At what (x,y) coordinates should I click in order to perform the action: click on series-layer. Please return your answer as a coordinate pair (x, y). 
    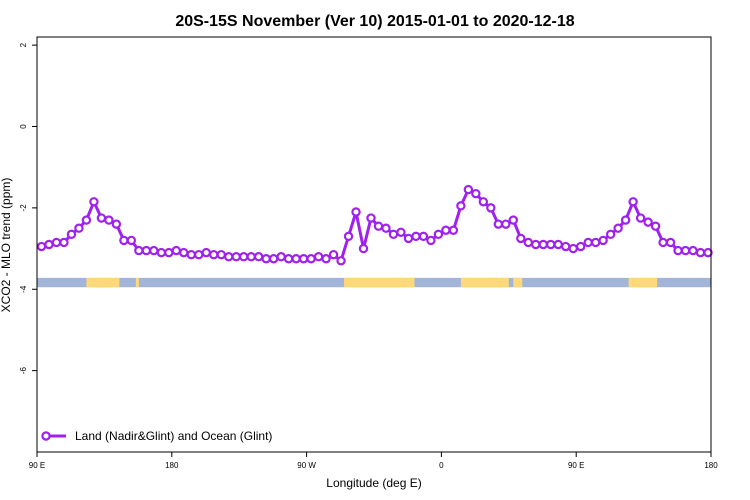
    Looking at the image, I should click on (374, 225).